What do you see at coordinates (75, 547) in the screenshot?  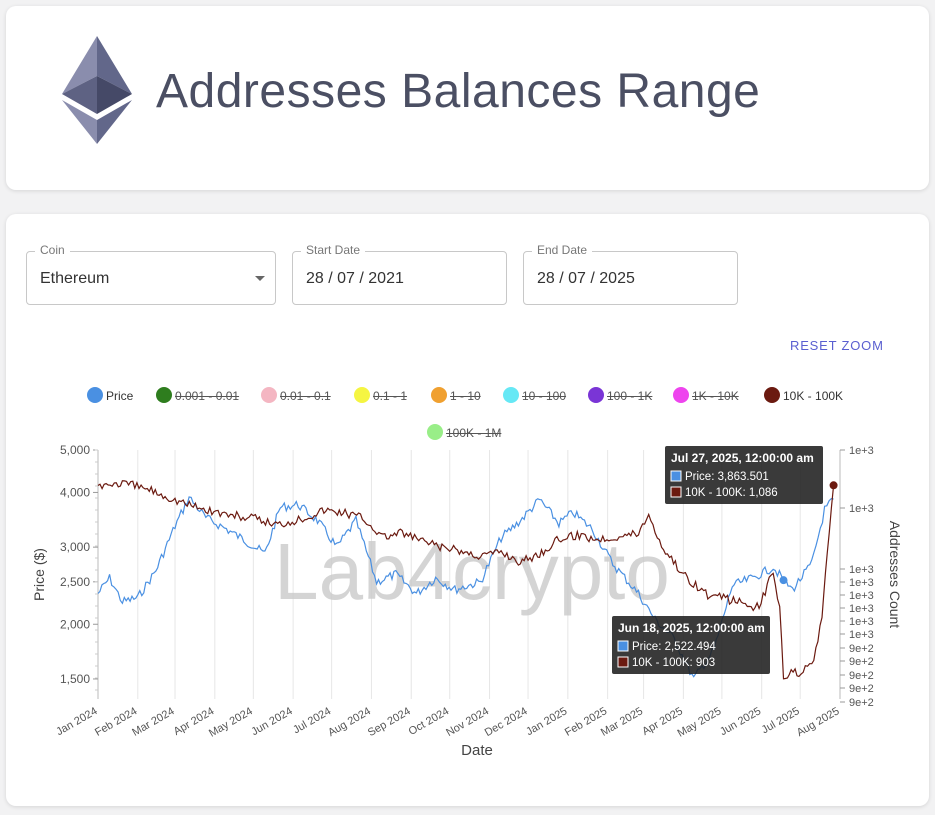 I see `y-left-tick-label: 3,000` at bounding box center [75, 547].